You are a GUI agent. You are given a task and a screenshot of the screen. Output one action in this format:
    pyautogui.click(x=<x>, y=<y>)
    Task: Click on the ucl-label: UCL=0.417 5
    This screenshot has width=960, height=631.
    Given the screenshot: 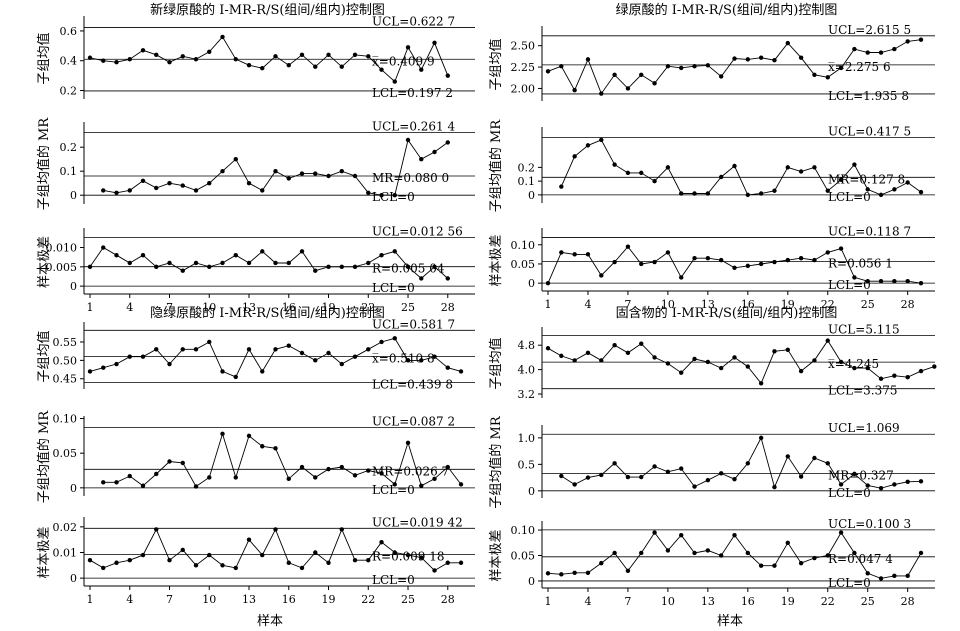 What is the action you would take?
    pyautogui.click(x=869, y=131)
    